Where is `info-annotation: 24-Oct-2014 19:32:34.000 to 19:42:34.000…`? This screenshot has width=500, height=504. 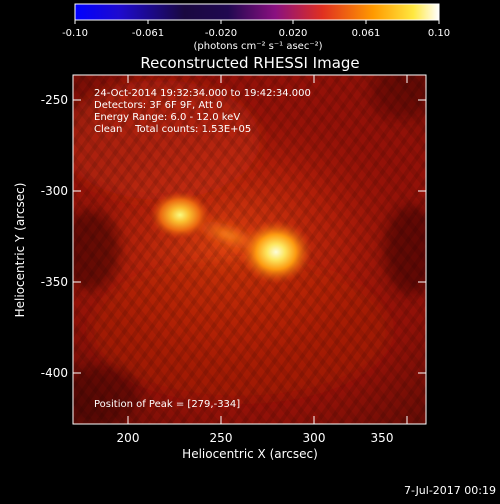 info-annotation: 24-Oct-2014 19:32:34.000 to 19:42:34.000… is located at coordinates (202, 111).